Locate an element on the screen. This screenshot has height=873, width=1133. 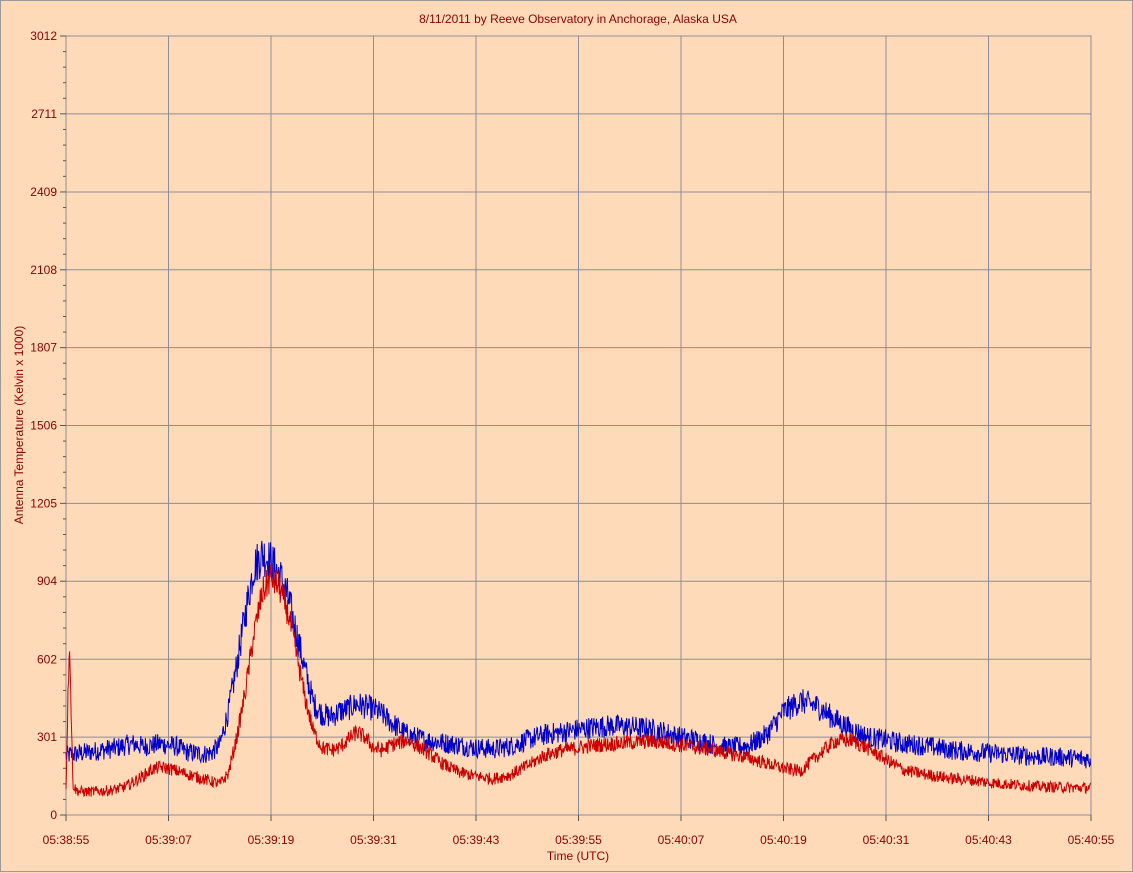
x-tick-label: 05:39:43 is located at coordinates (476, 840).